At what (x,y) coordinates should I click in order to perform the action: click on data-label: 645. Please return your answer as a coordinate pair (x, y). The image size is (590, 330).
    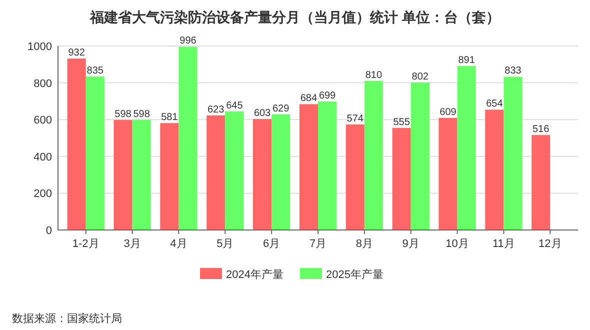
    Looking at the image, I should click on (235, 106).